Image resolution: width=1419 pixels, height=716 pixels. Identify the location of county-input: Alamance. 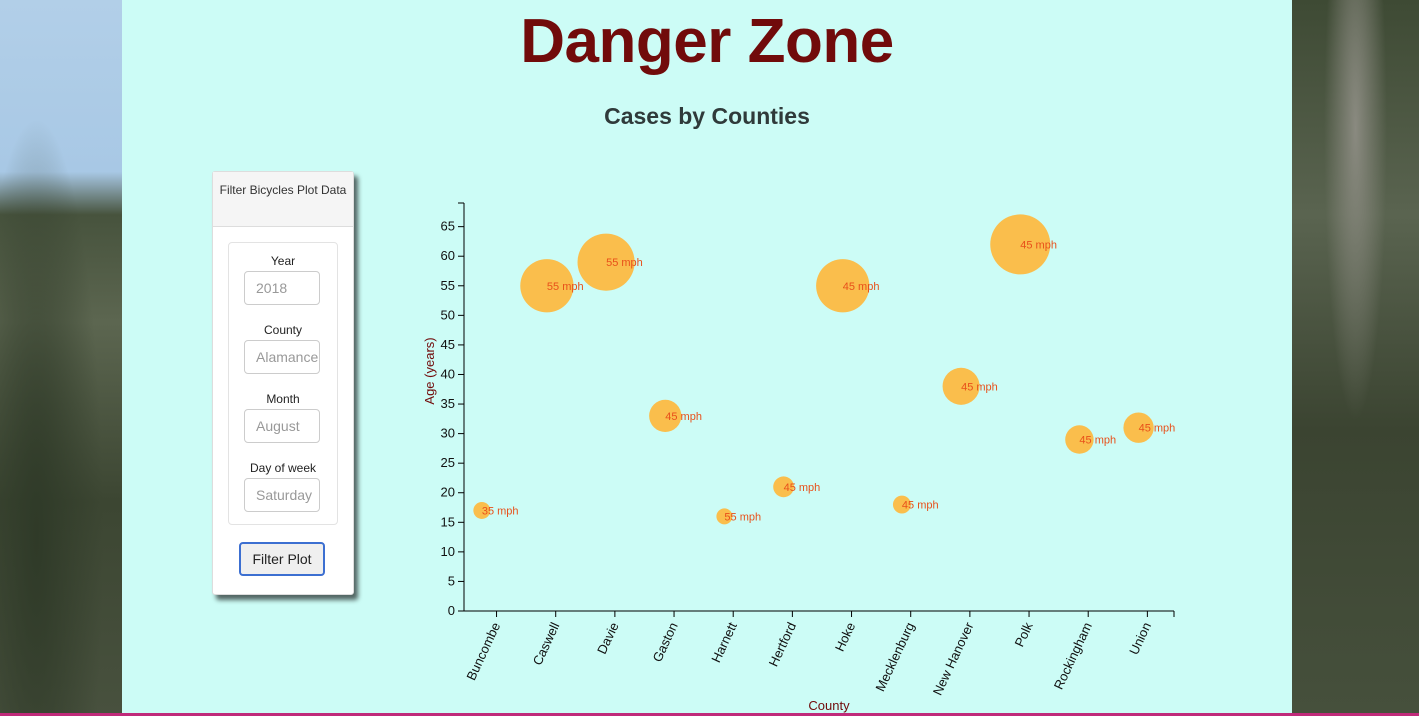
(282, 357).